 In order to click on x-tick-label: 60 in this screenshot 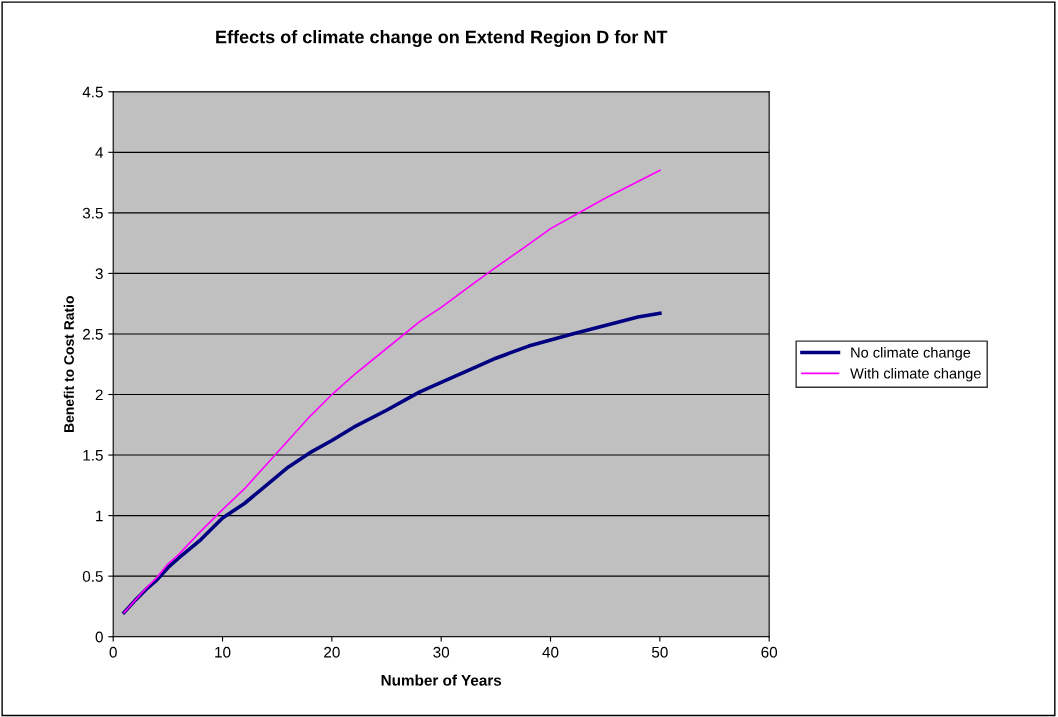, I will do `click(769, 652)`.